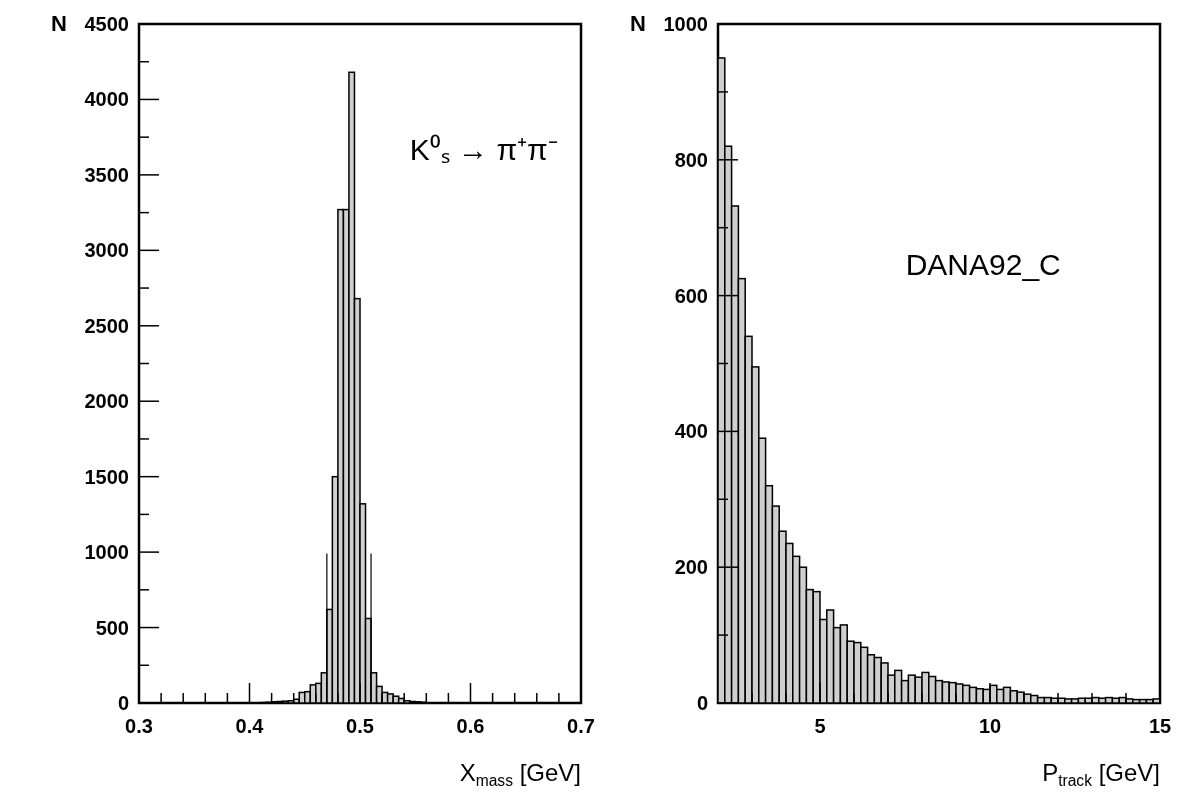  I want to click on annotation: K⁰ₛ → π⁺π⁻, so click(483, 149).